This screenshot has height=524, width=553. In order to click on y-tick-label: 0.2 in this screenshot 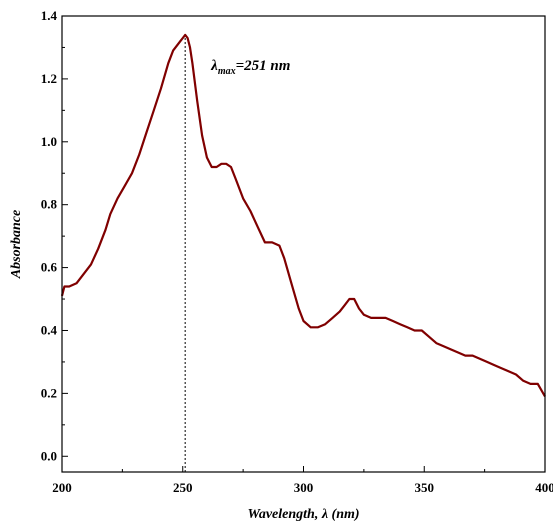, I will do `click(49, 392)`.